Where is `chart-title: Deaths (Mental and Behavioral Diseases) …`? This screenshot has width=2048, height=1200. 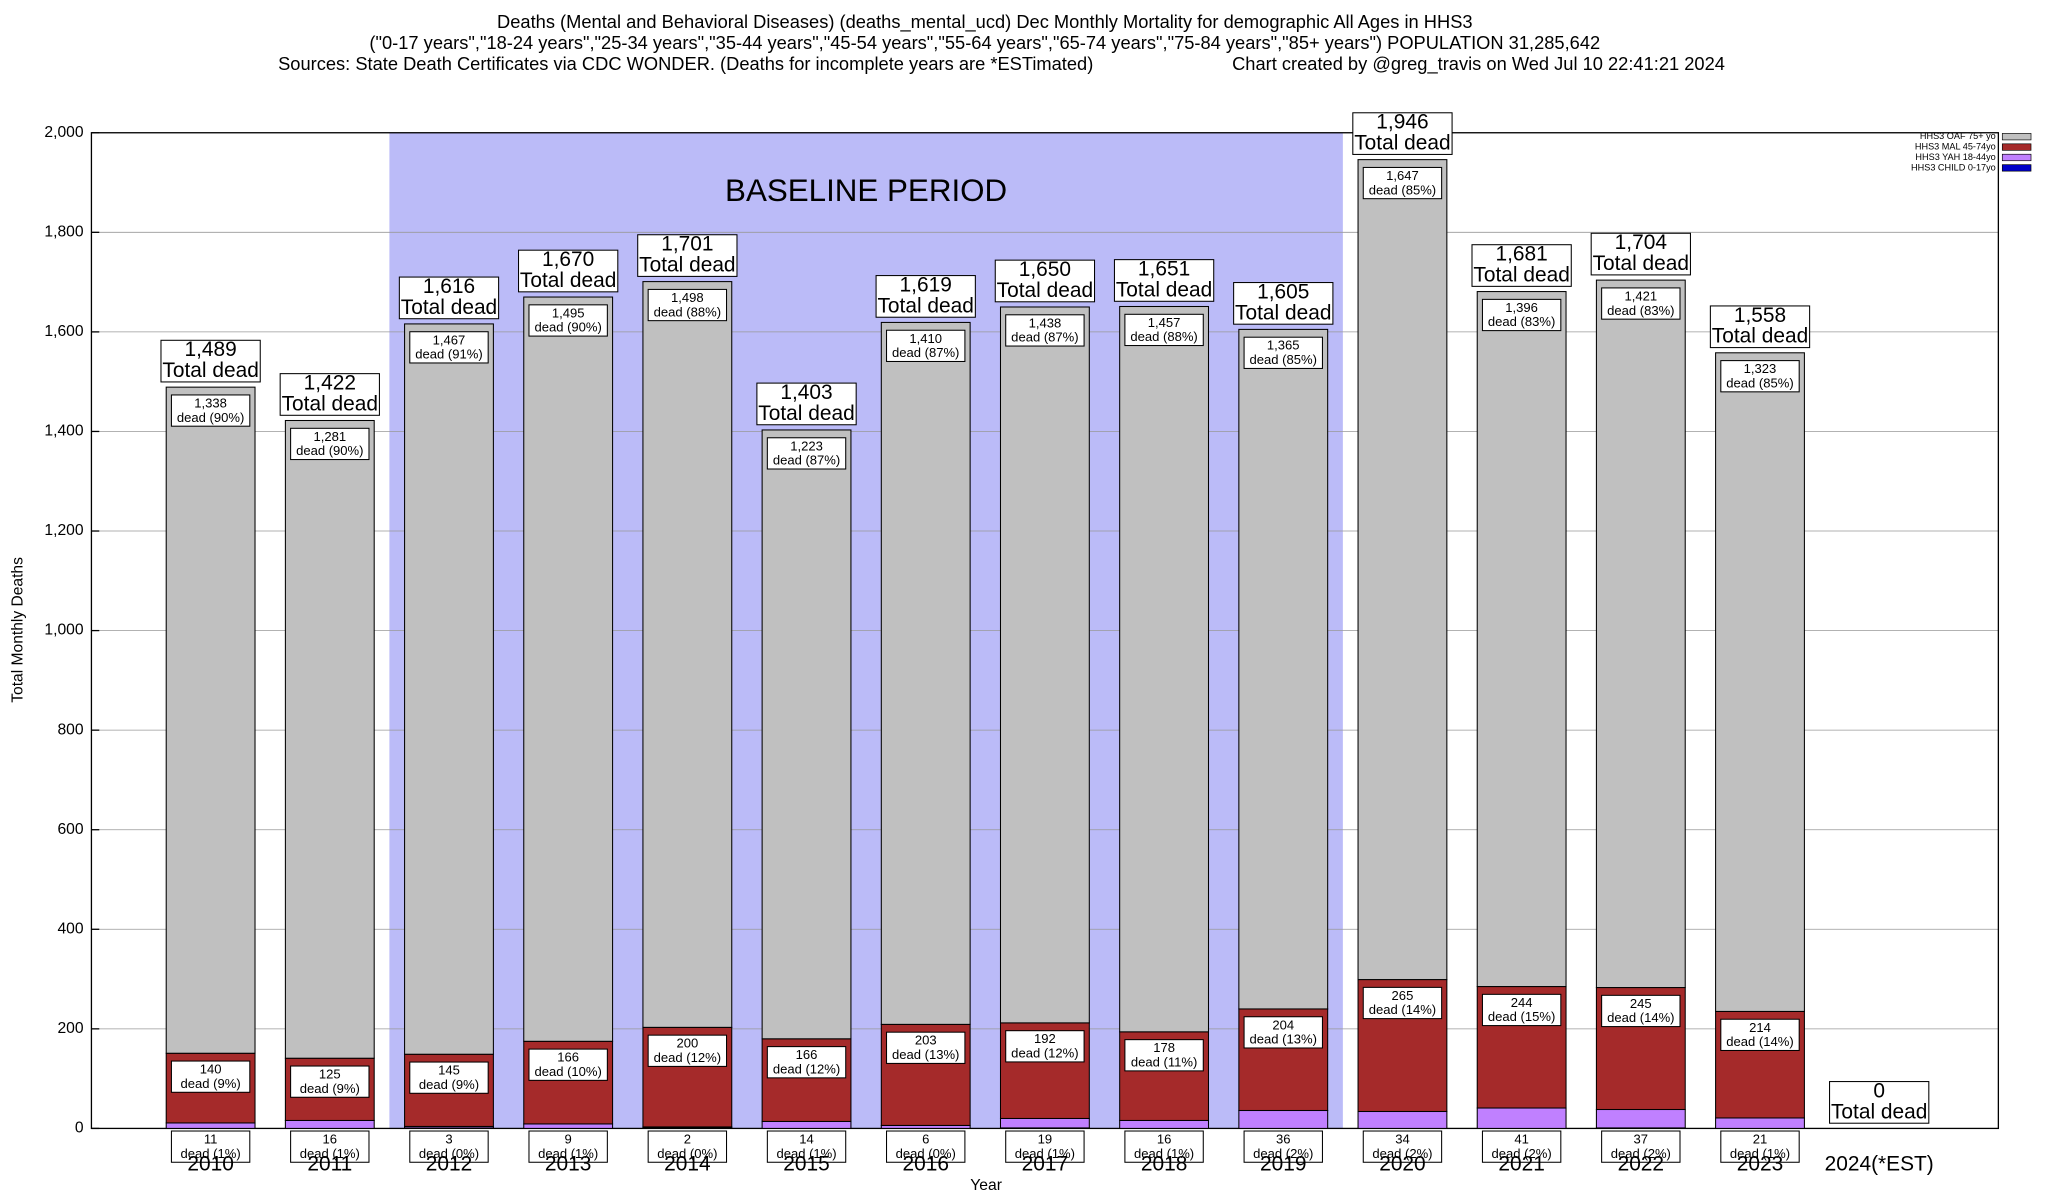
chart-title: Deaths (Mental and Behavioral Diseases) … is located at coordinates (985, 22).